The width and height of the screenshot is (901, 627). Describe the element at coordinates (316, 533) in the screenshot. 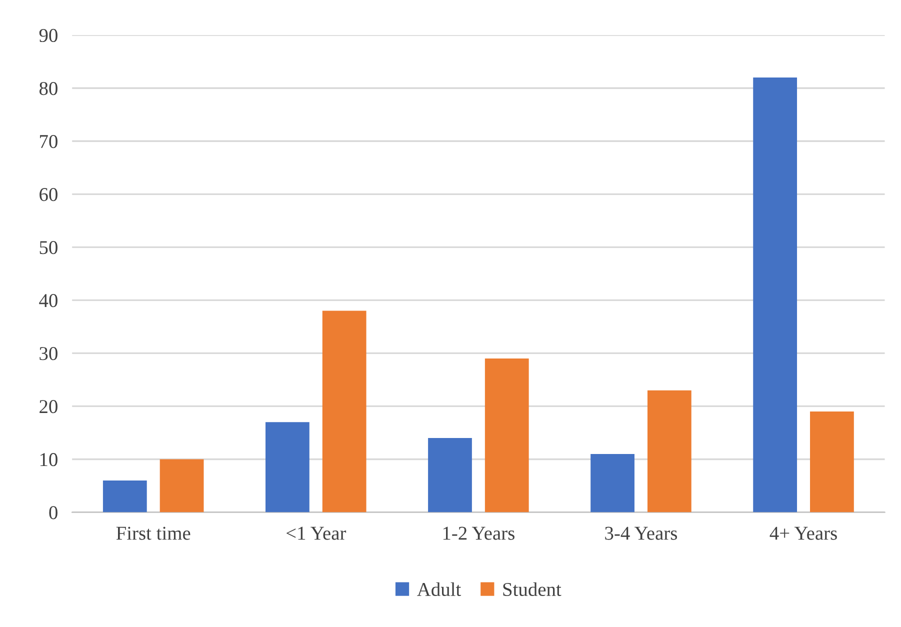

I see `x-tick-label: <1 Year` at that location.